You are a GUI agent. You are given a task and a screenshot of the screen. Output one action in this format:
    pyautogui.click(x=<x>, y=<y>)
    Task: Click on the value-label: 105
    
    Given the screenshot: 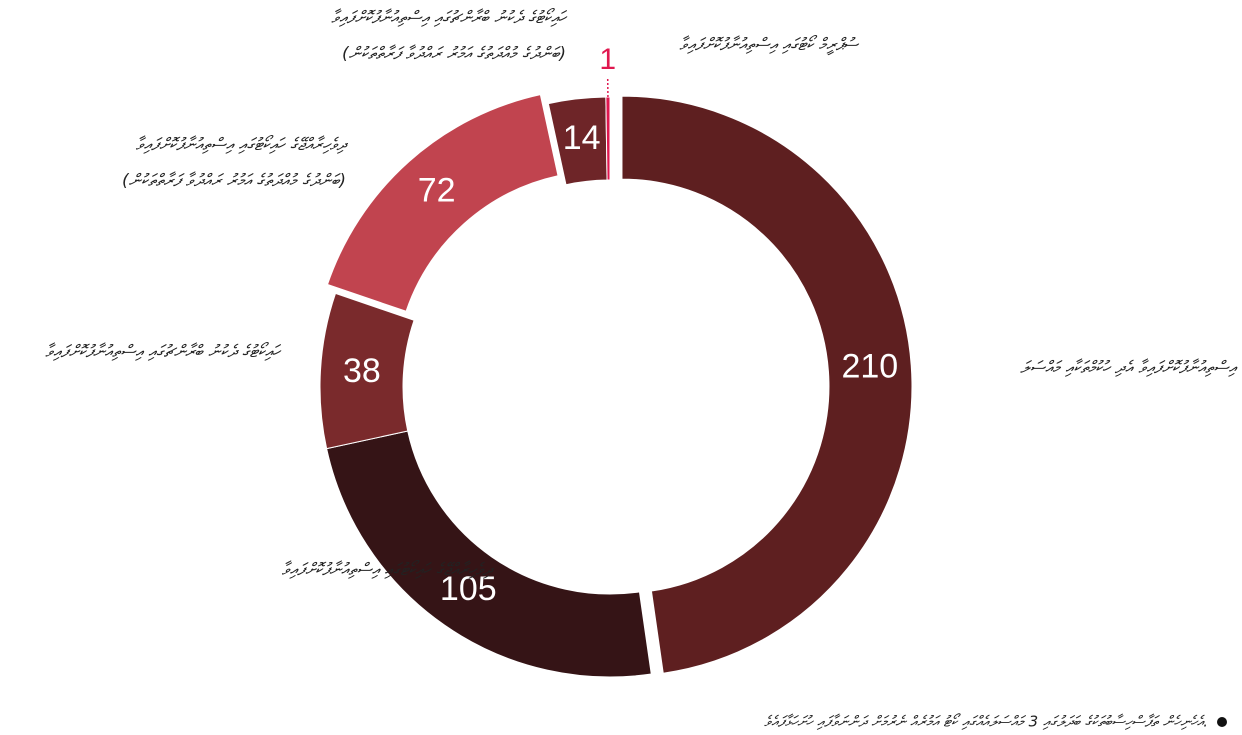 What is the action you would take?
    pyautogui.click(x=468, y=589)
    